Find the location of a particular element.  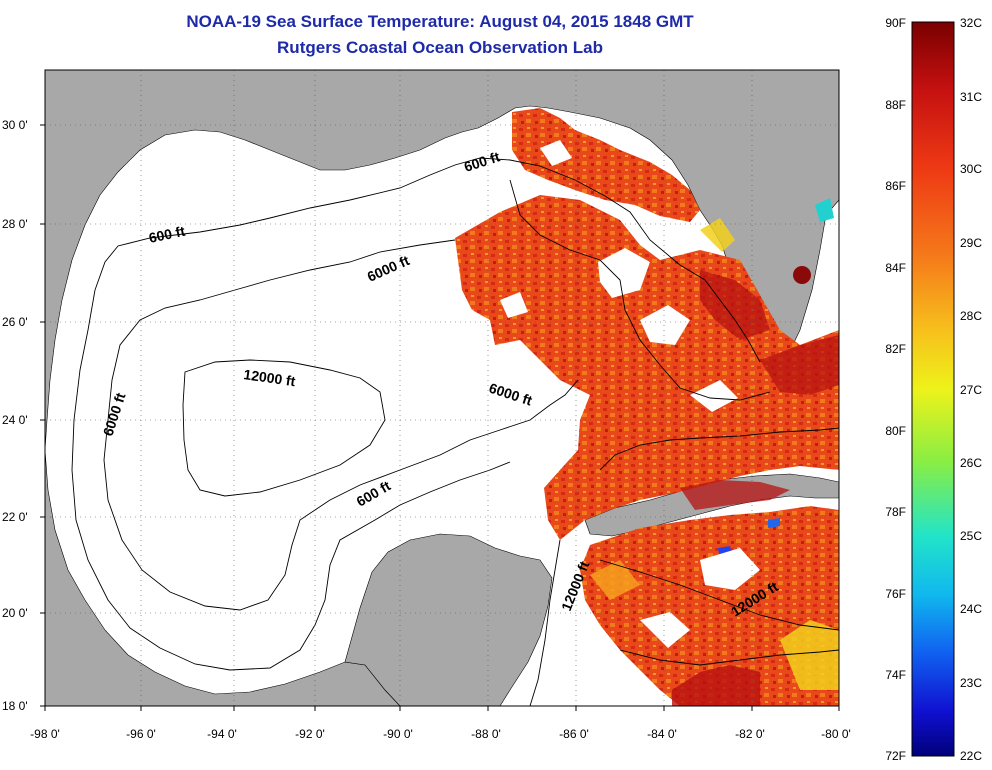

colorbar-f-label: 72F is located at coordinates (895, 756).